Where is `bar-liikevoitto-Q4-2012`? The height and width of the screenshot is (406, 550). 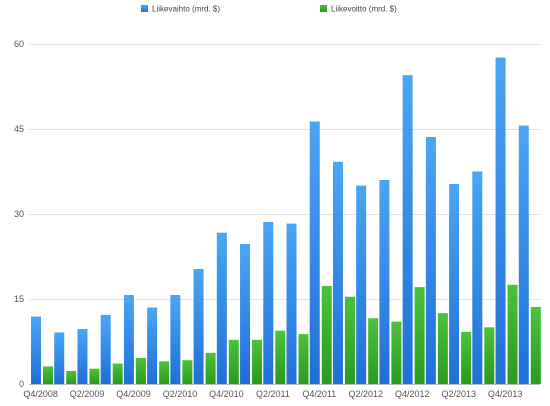
bar-liikevoitto-Q4-2012 is located at coordinates (419, 335).